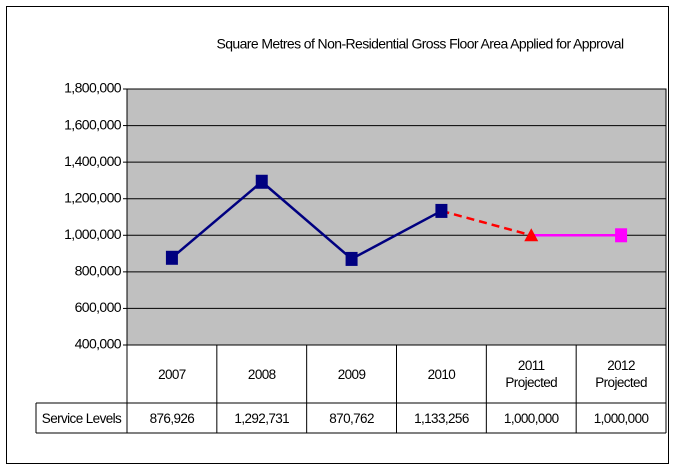 The width and height of the screenshot is (676, 475). What do you see at coordinates (98, 307) in the screenshot?
I see `y-tick-label: 600,000` at bounding box center [98, 307].